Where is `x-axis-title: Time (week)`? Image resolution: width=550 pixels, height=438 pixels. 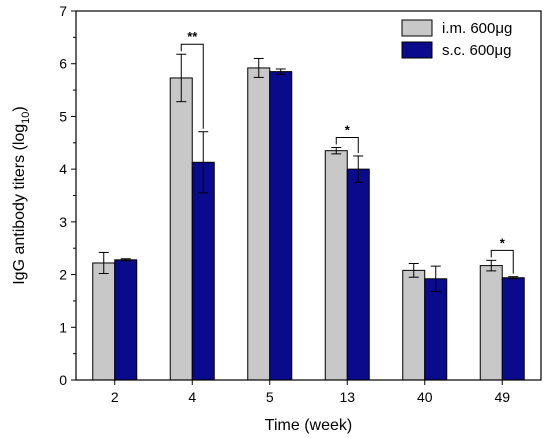 x-axis-title: Time (week) is located at coordinates (308, 425).